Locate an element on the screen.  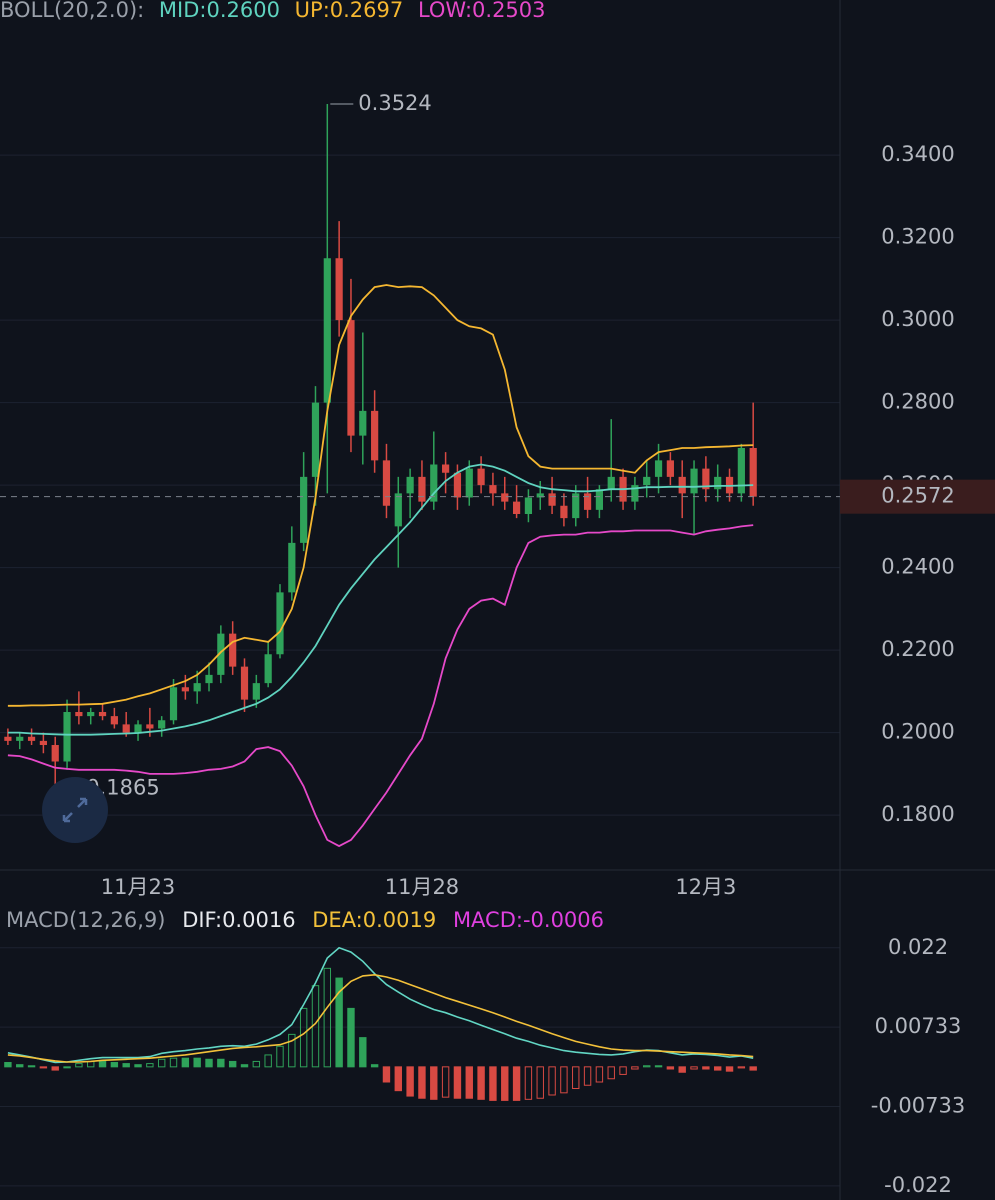
y-tick-label: 0.1800 is located at coordinates (917, 814).